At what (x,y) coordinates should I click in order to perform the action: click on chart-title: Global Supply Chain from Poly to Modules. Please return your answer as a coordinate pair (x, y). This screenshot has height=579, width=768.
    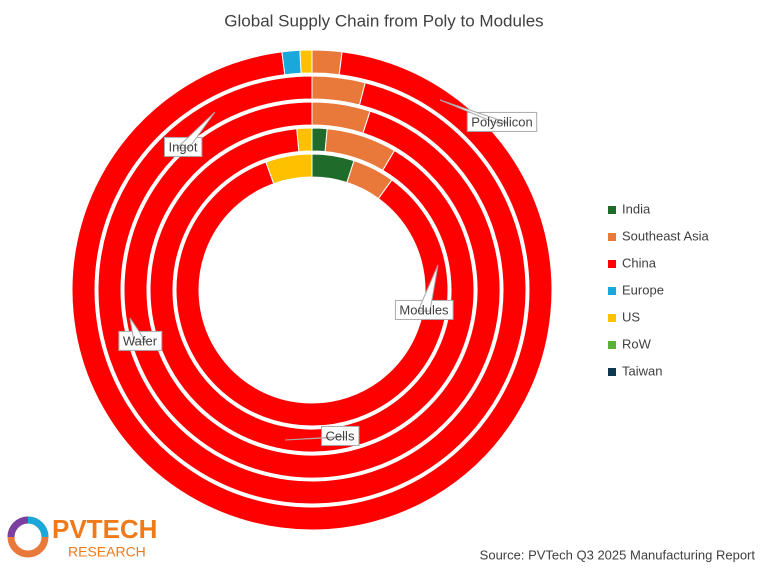
    Looking at the image, I should click on (383, 20).